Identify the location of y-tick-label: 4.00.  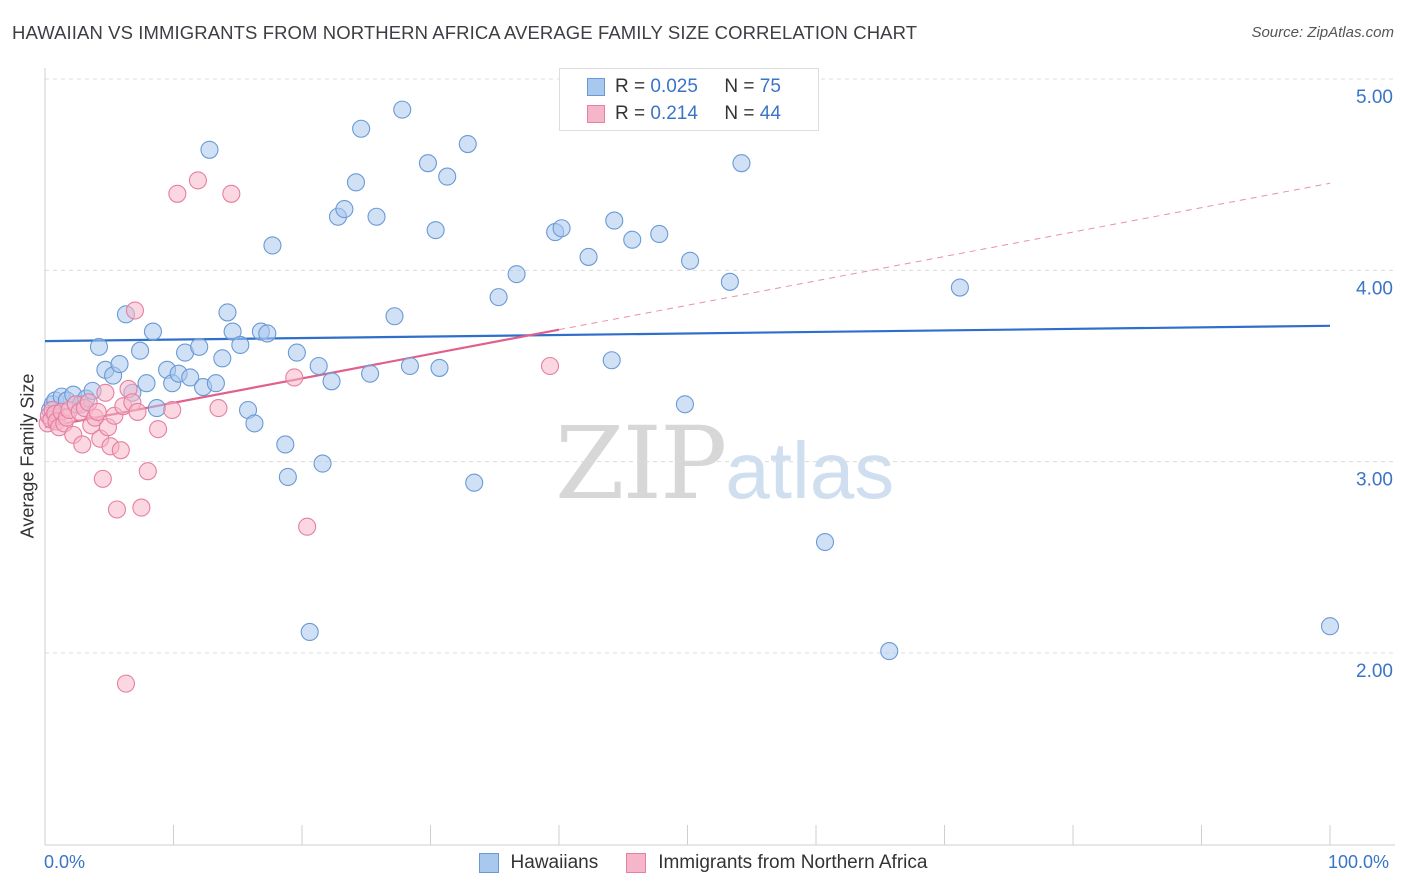
(1374, 288).